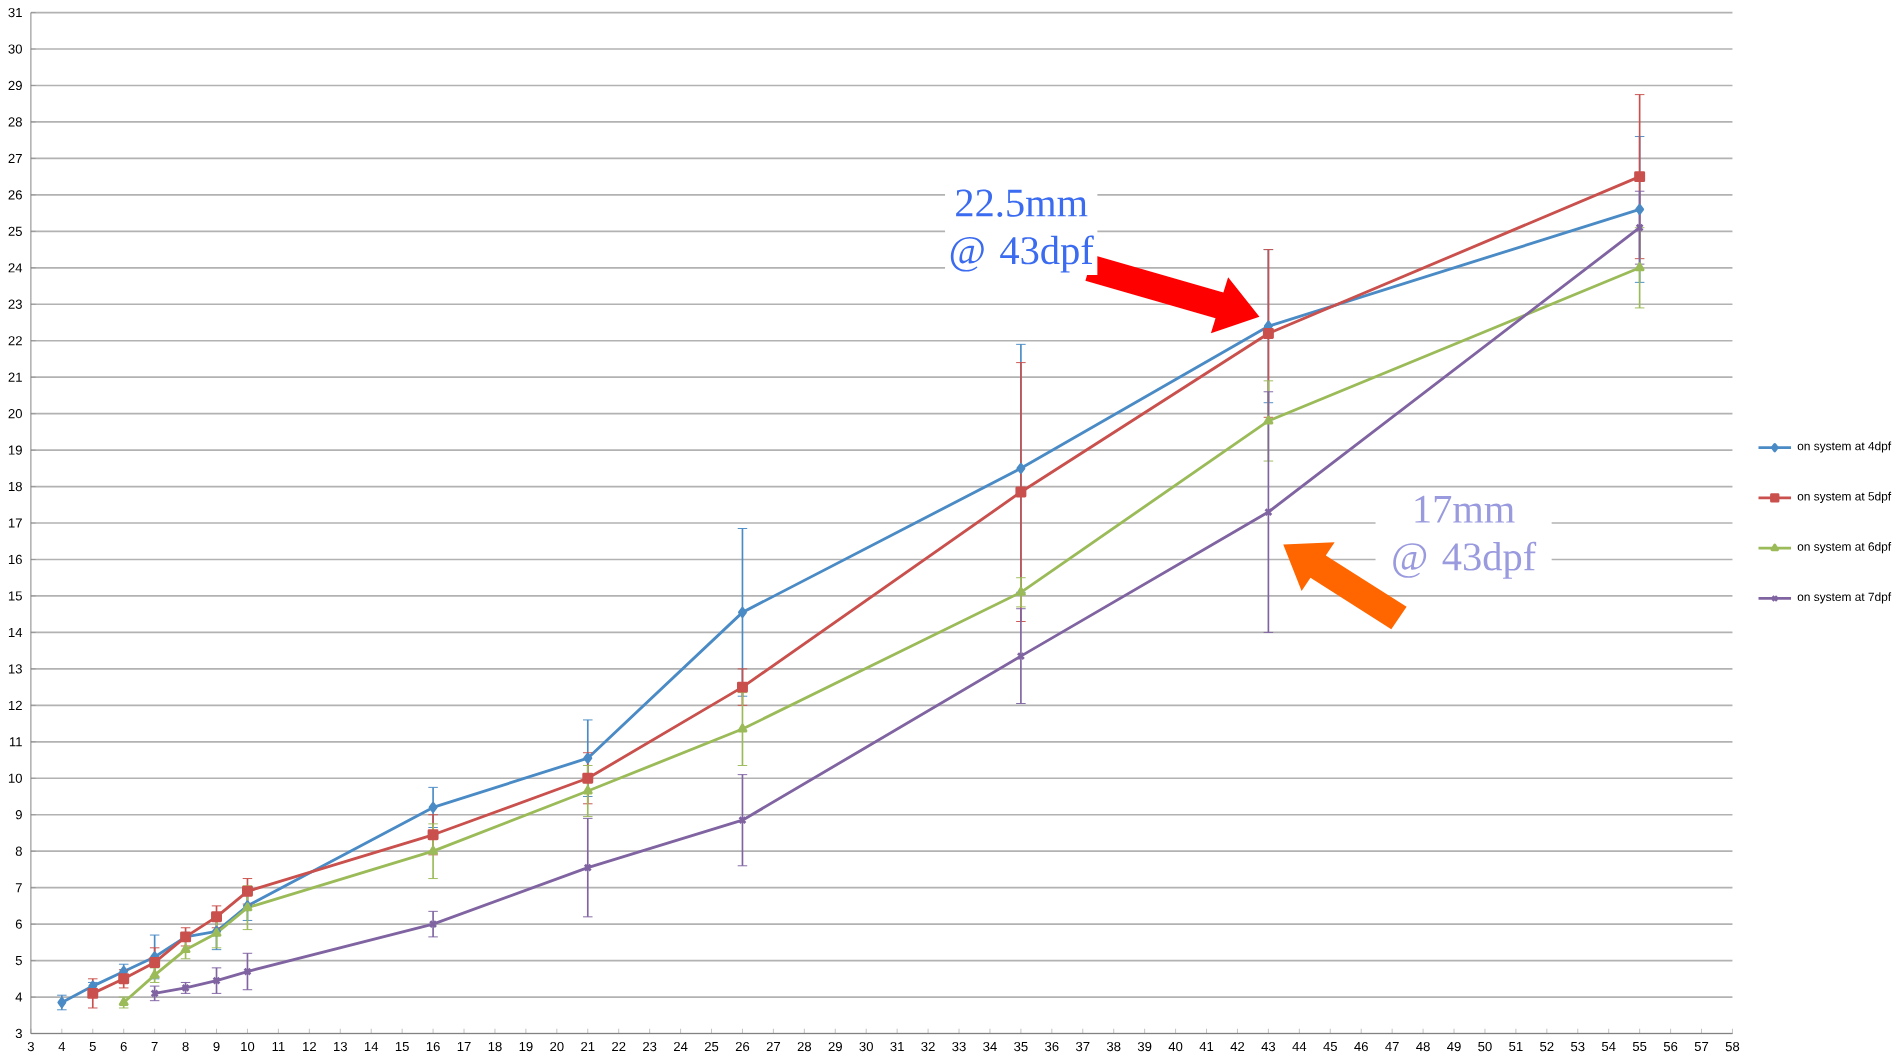  What do you see at coordinates (15, 268) in the screenshot?
I see `y-tick-label: 24` at bounding box center [15, 268].